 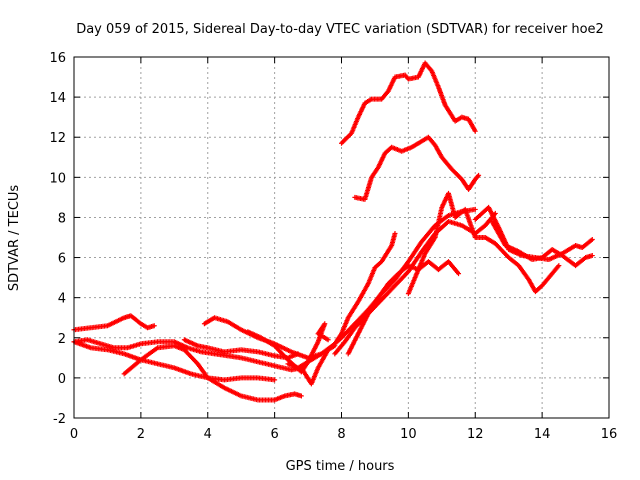 What do you see at coordinates (141, 434) in the screenshot?
I see `x-tick-label: 2` at bounding box center [141, 434].